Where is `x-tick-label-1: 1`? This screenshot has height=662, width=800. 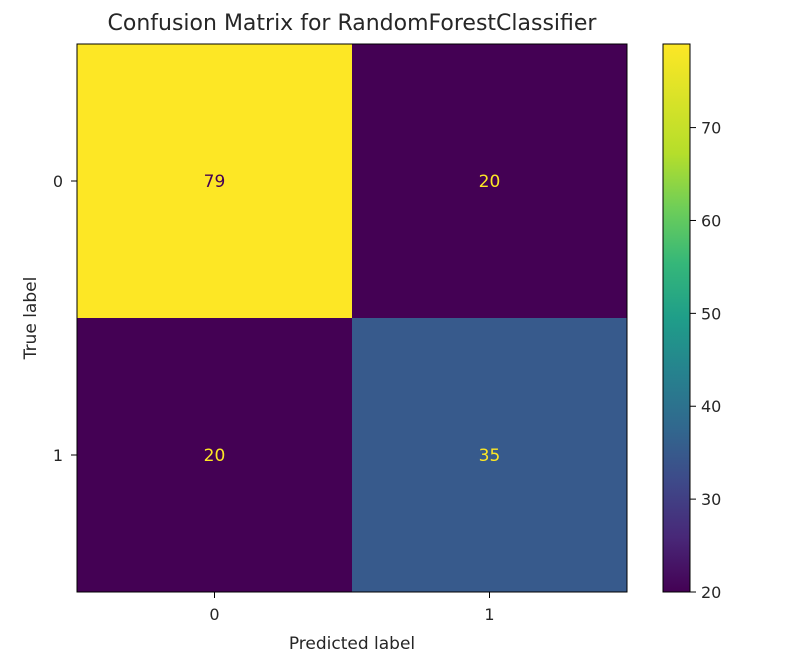
x-tick-label-1: 1 is located at coordinates (489, 614).